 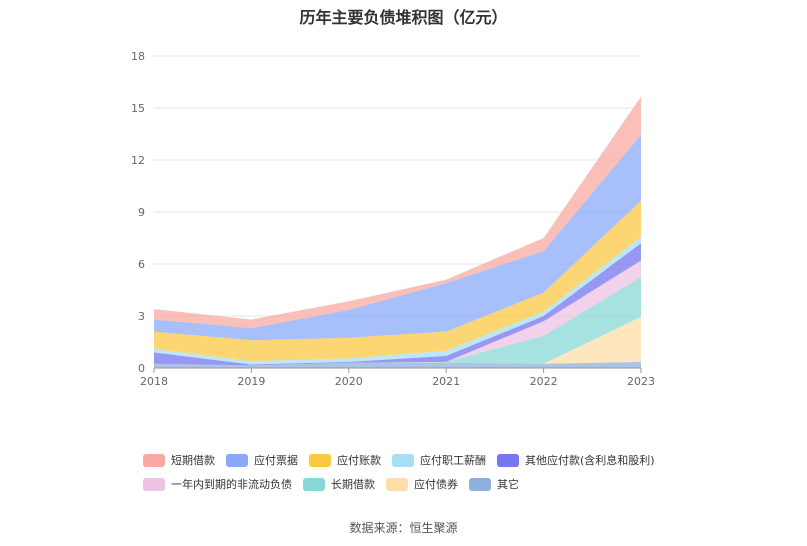 I want to click on legend-label: 其他应付款(含利息和股利), so click(x=590, y=460).